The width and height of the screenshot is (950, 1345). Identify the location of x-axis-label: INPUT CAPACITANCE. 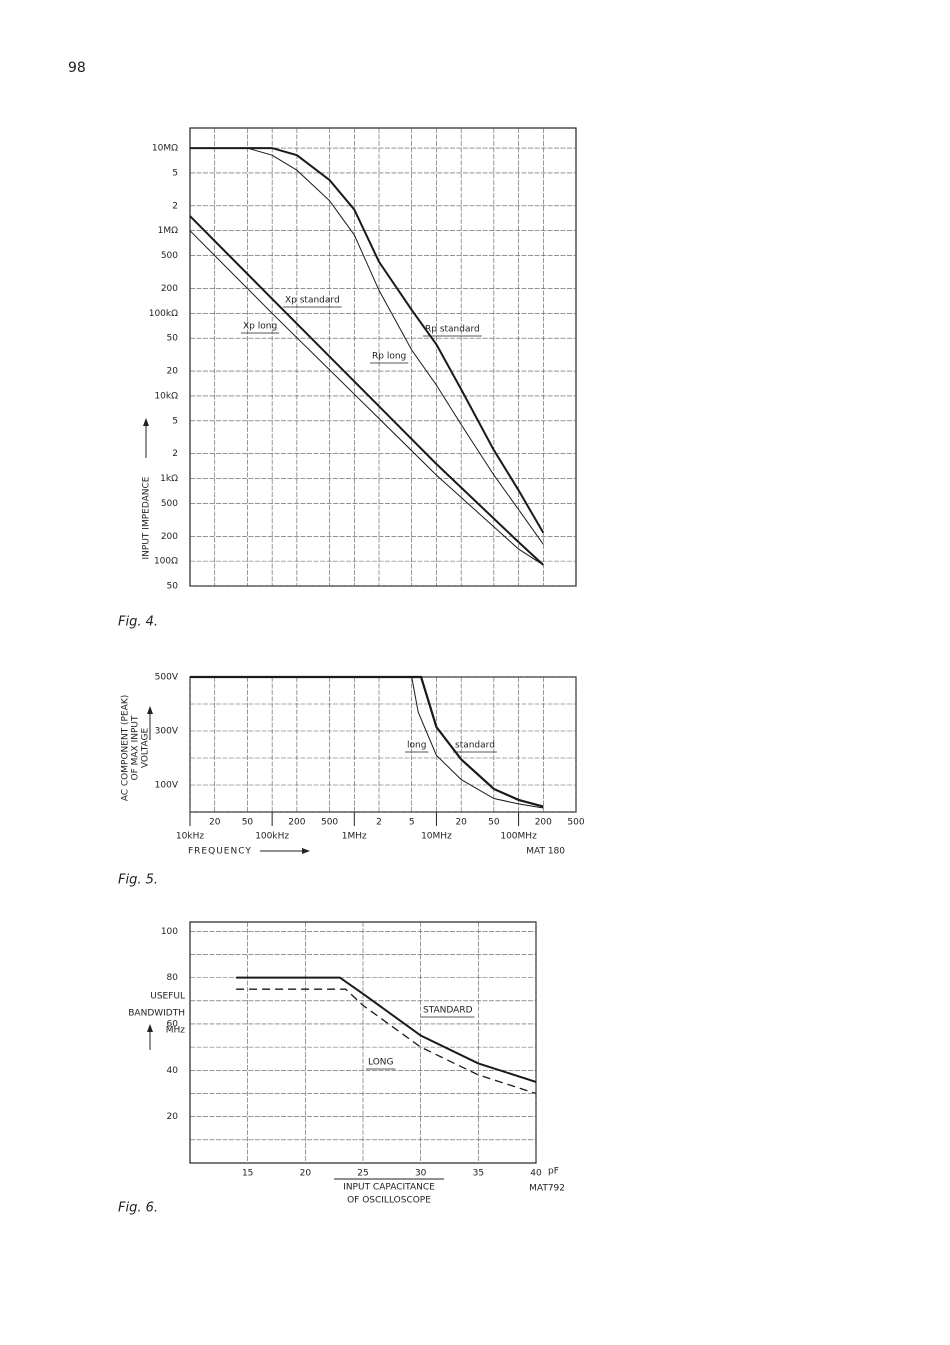
(389, 1188).